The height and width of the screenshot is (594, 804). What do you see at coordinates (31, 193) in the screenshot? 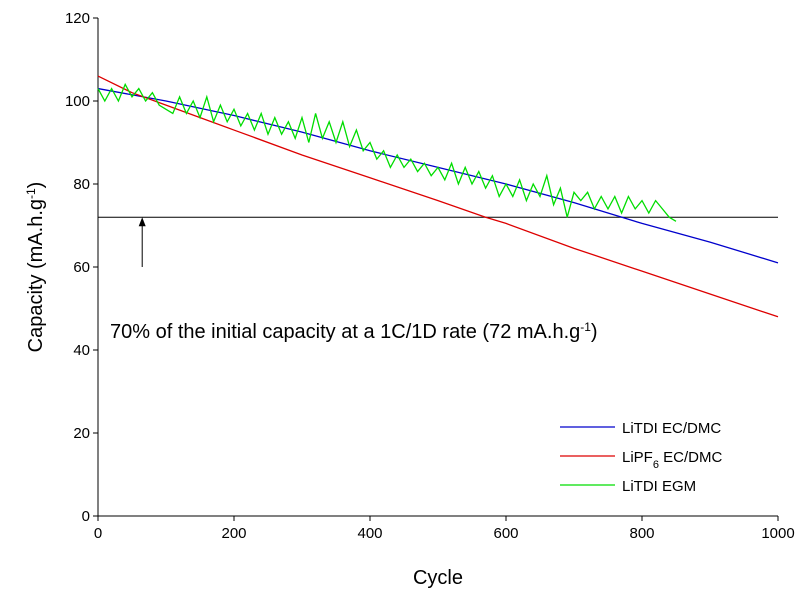
I see `y-axis-label-sup: -1` at bounding box center [31, 193].